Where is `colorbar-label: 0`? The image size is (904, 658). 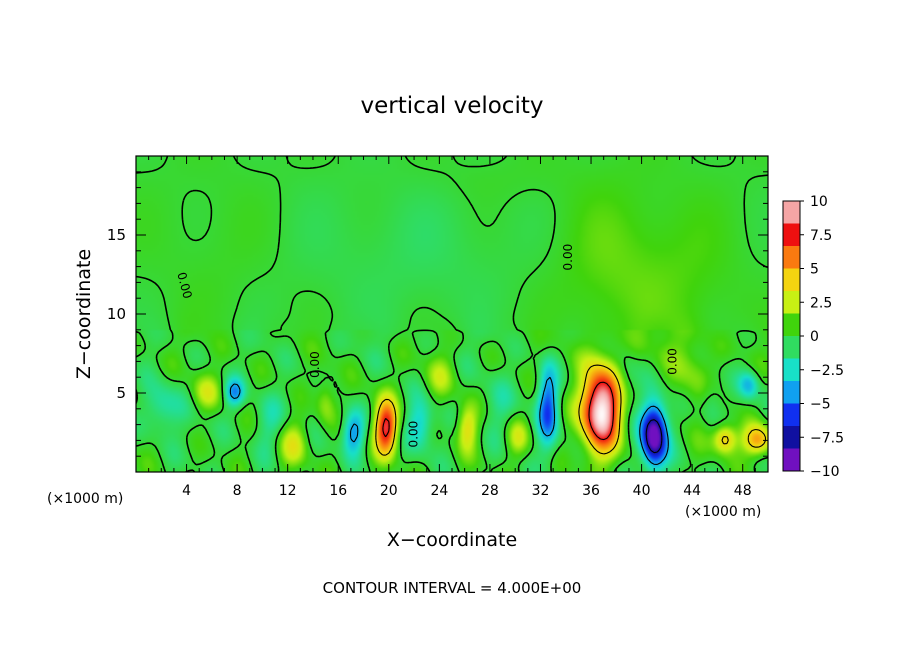
colorbar-label: 0 is located at coordinates (814, 337).